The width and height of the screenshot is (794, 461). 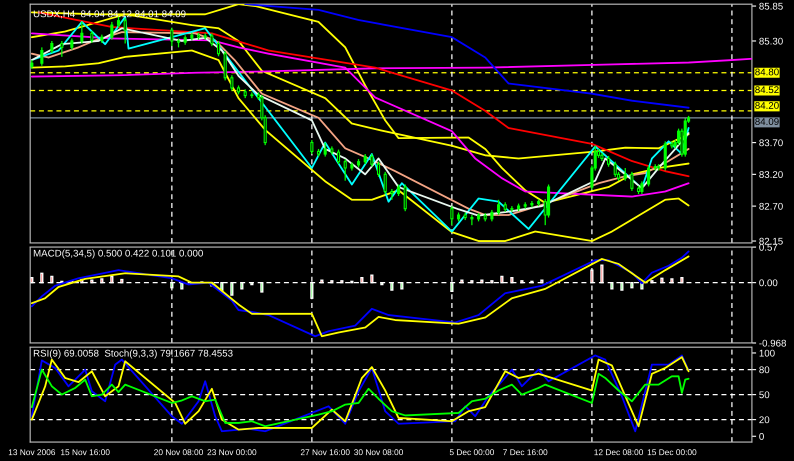 I want to click on x-tick-label: 15 Dec 00:00, so click(x=672, y=452).